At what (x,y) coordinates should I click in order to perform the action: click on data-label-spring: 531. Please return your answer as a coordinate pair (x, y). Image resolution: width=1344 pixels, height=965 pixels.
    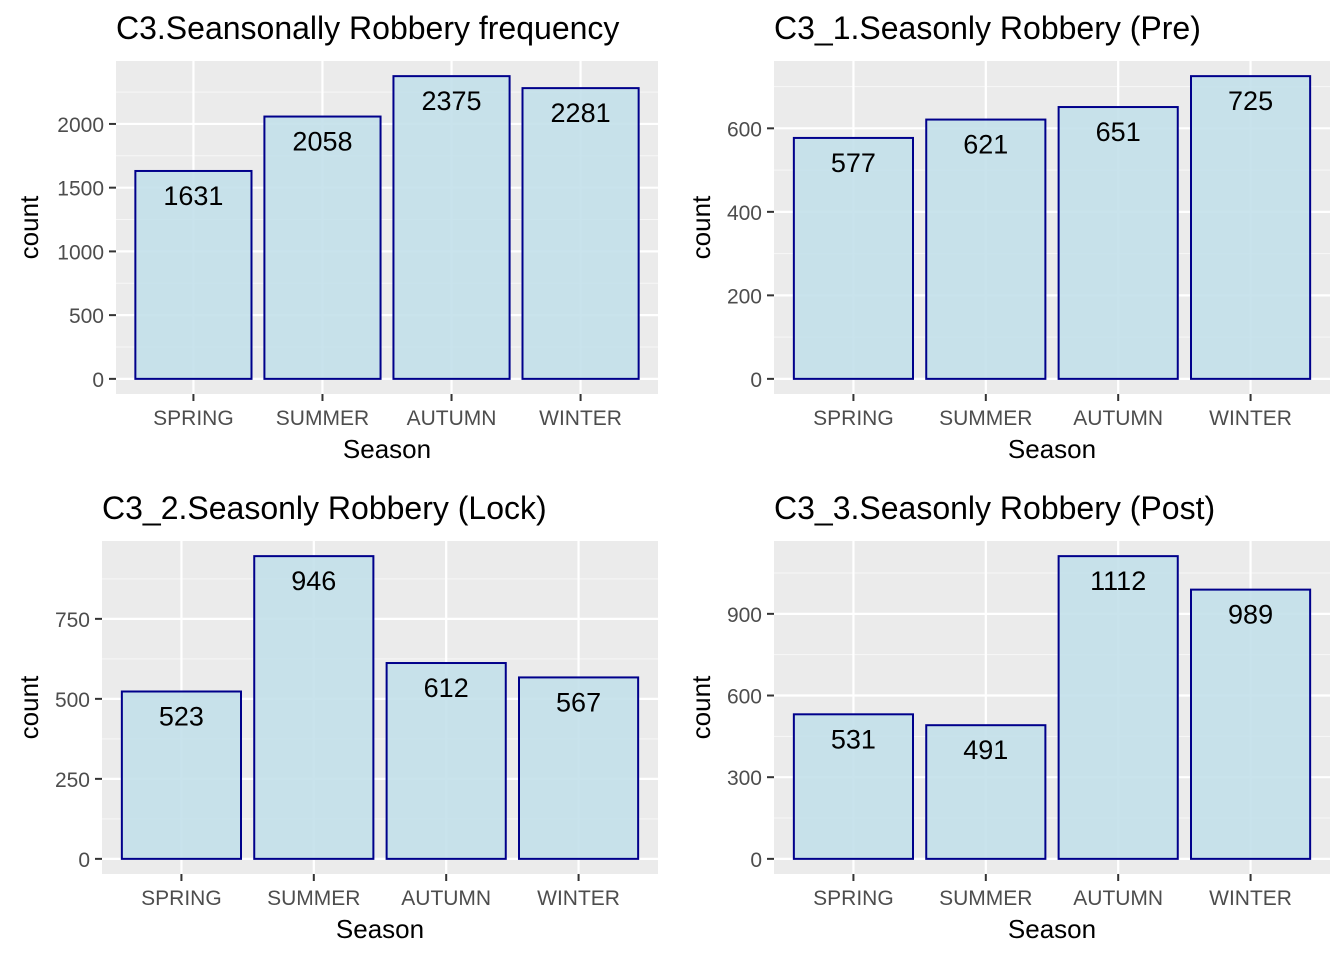
    Looking at the image, I should click on (853, 739).